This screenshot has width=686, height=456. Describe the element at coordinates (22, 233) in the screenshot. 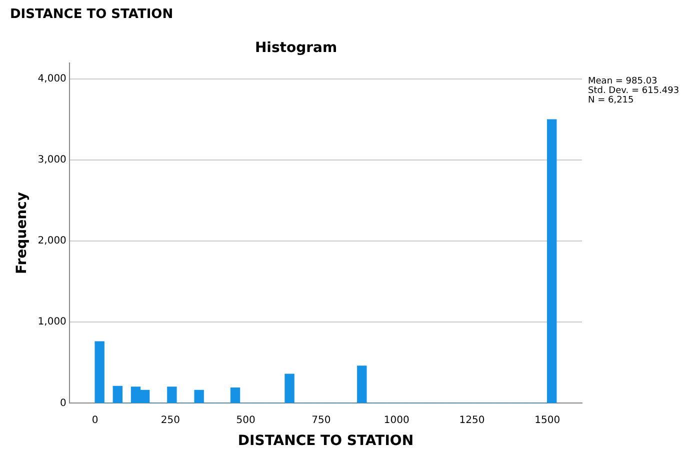

I see `y-axis-title: Frequency` at that location.